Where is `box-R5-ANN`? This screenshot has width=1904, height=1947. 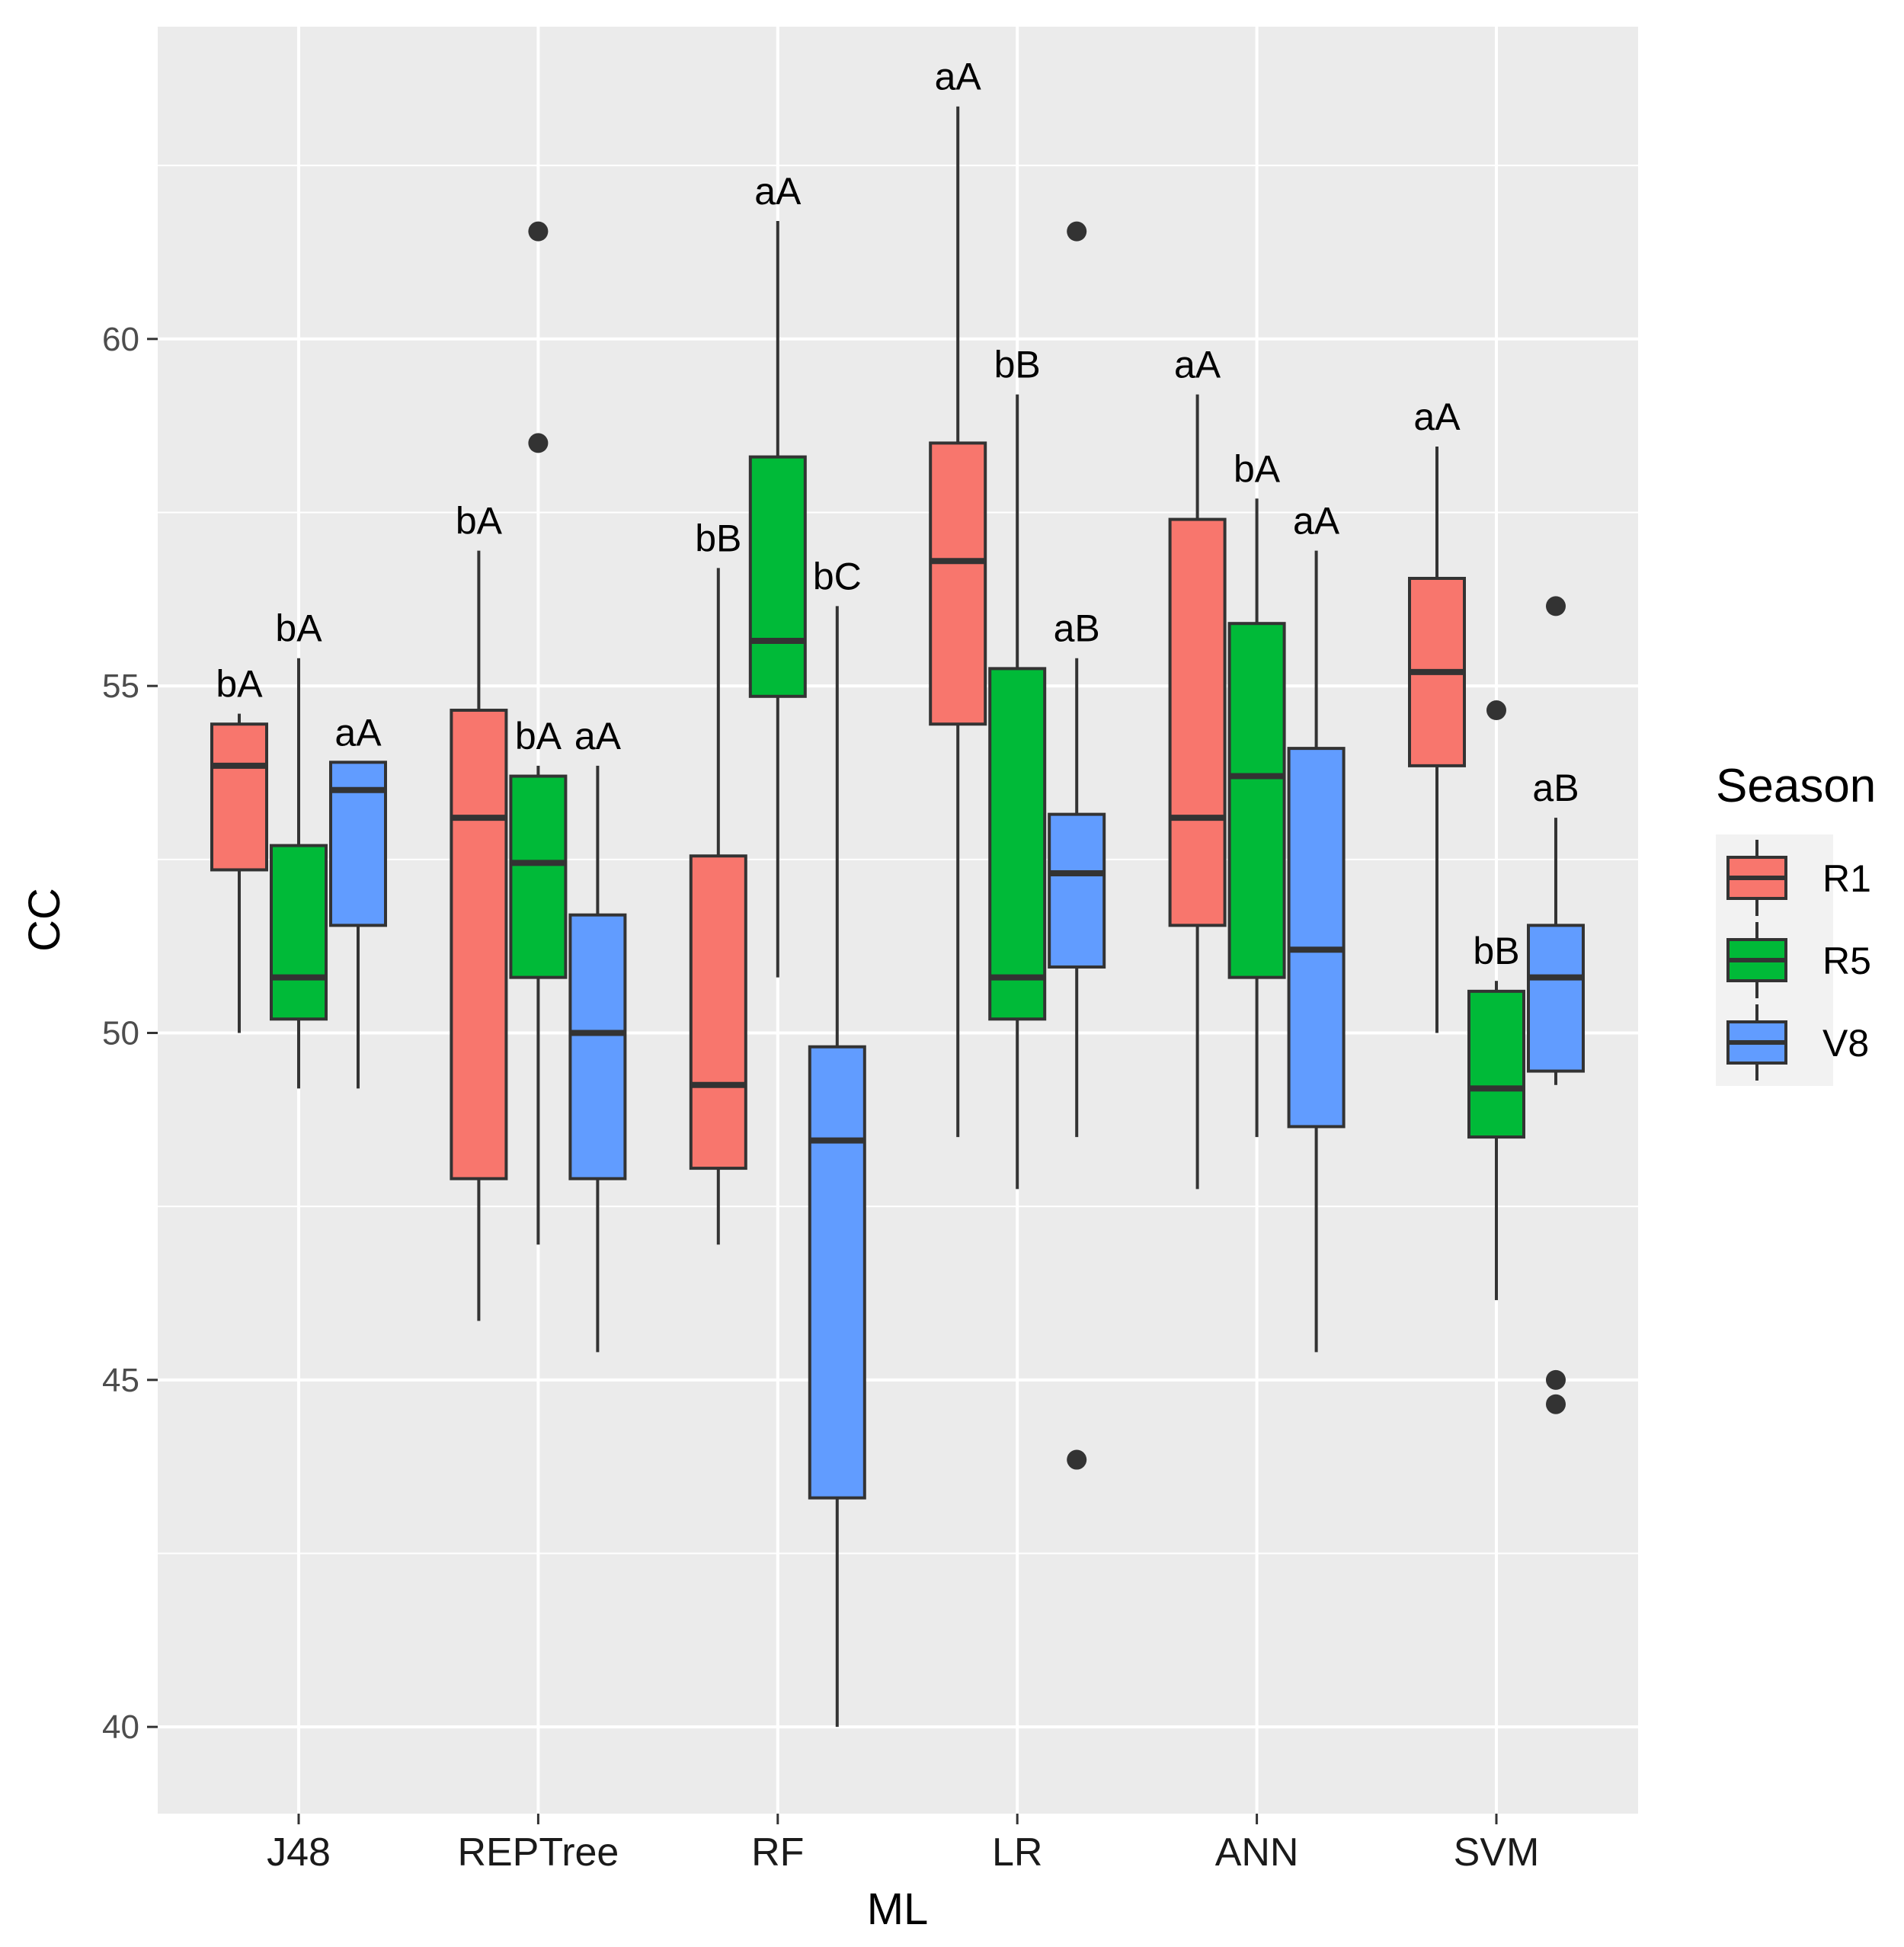
box-R5-ANN is located at coordinates (1256, 818).